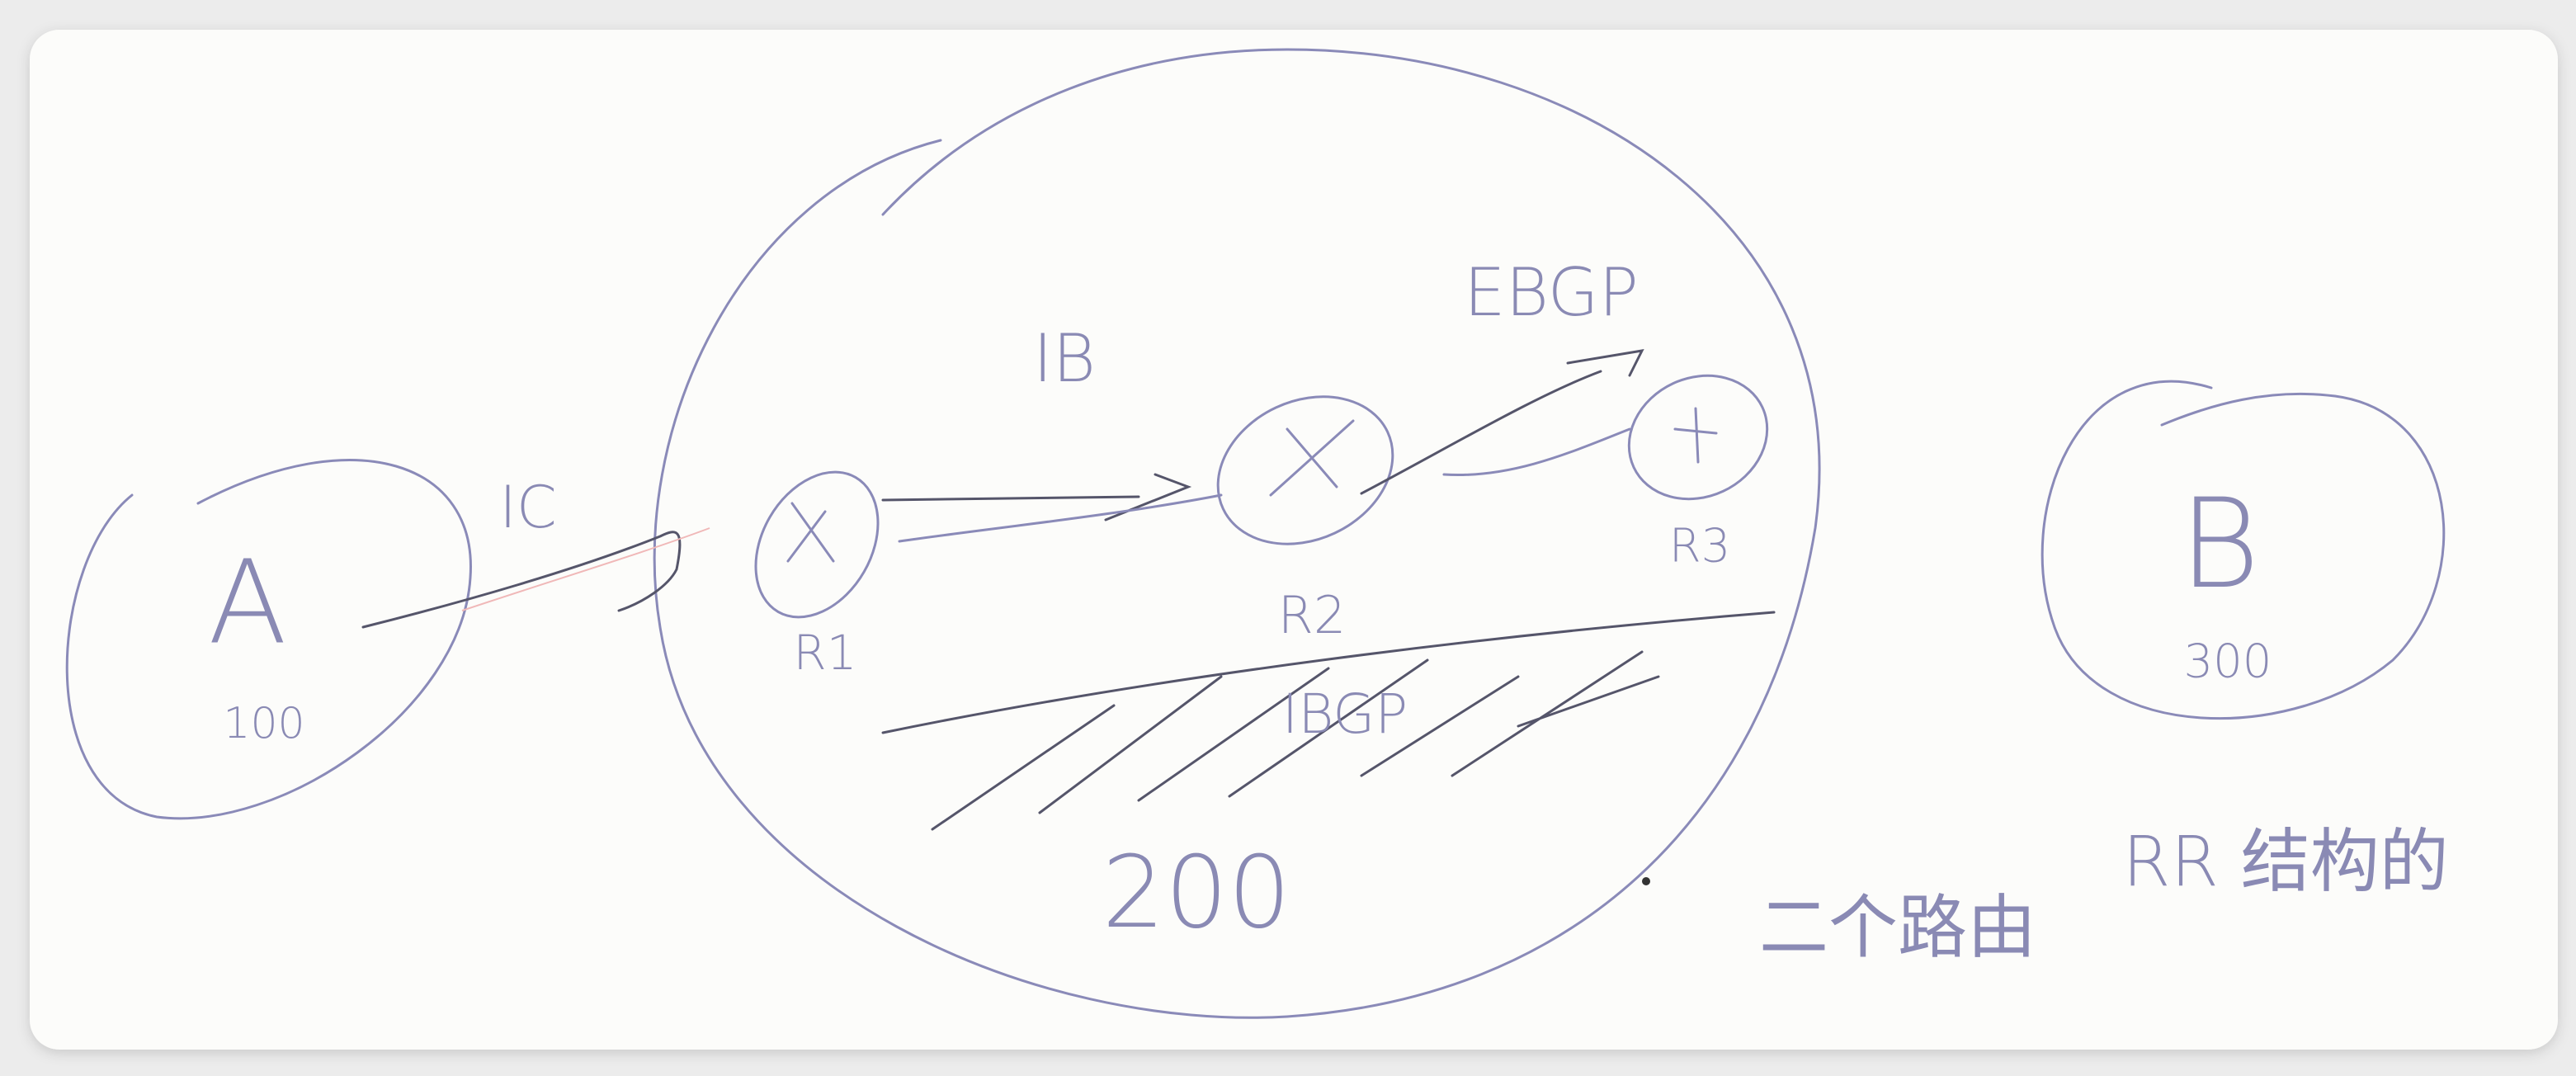  I want to click on link-label: IC, so click(528, 507).